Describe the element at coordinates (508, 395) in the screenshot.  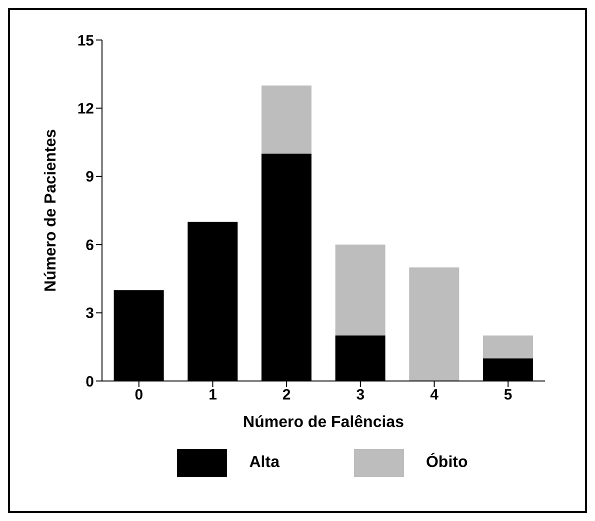
I see `x-tick-label: 5` at that location.